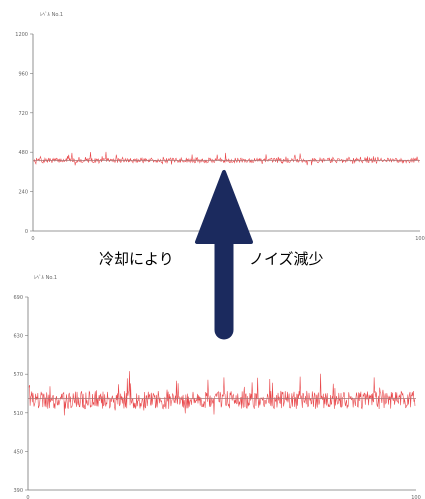  What do you see at coordinates (23, 114) in the screenshot?
I see `y-tick-label: 720` at bounding box center [23, 114].